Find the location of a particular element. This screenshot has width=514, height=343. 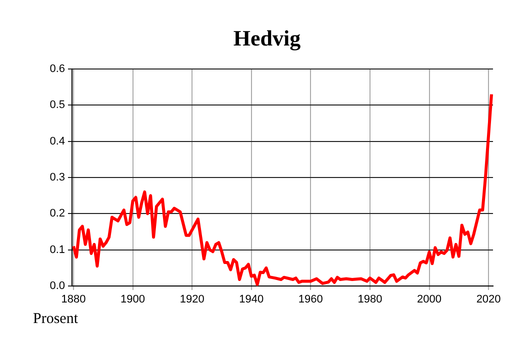

y-tick-label: 0.2 is located at coordinates (57, 214).